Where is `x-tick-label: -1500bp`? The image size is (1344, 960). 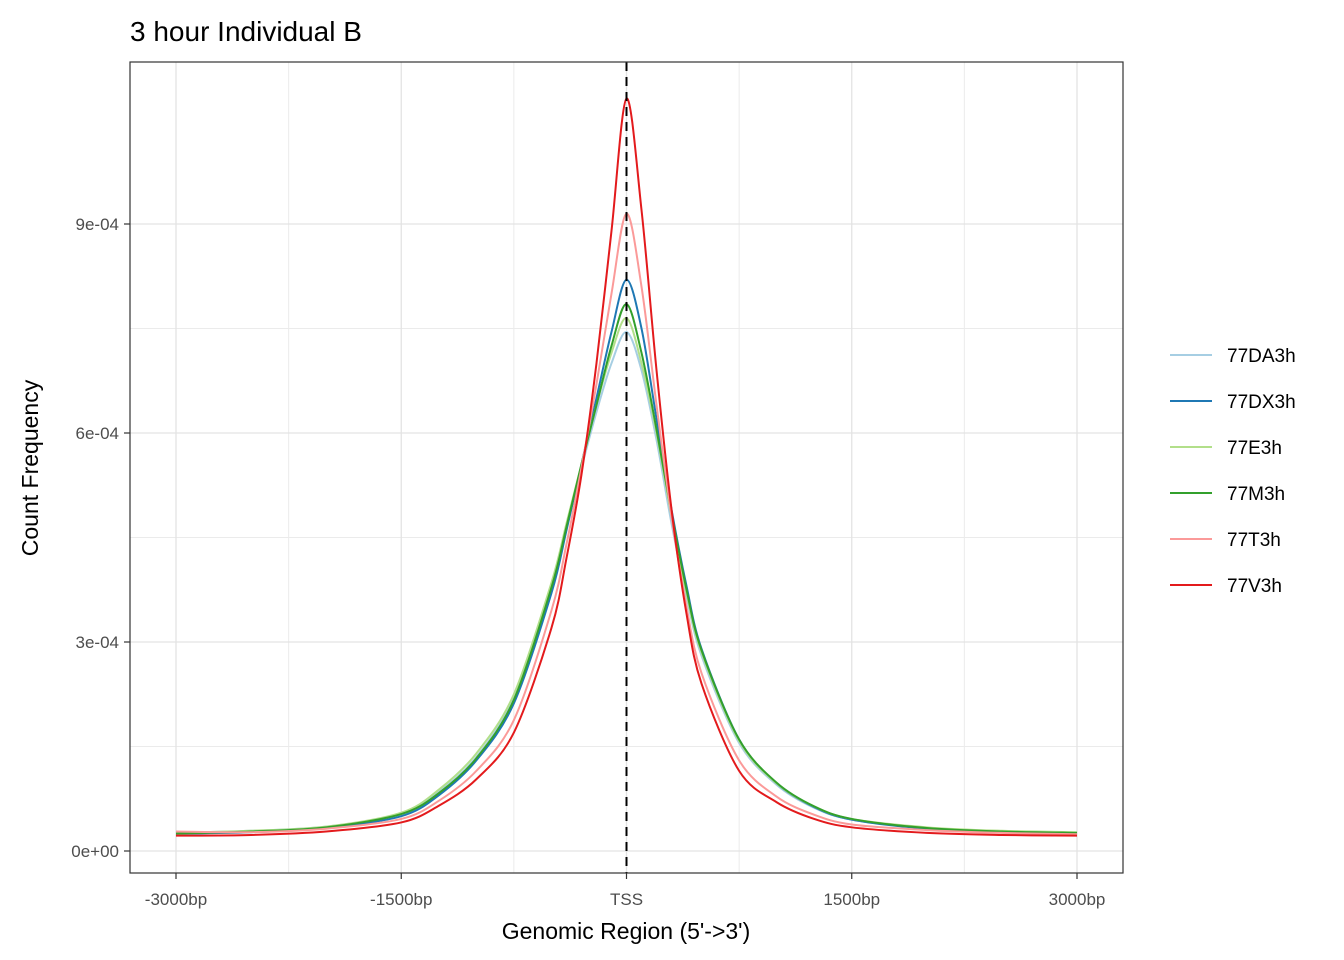 x-tick-label: -1500bp is located at coordinates (401, 899).